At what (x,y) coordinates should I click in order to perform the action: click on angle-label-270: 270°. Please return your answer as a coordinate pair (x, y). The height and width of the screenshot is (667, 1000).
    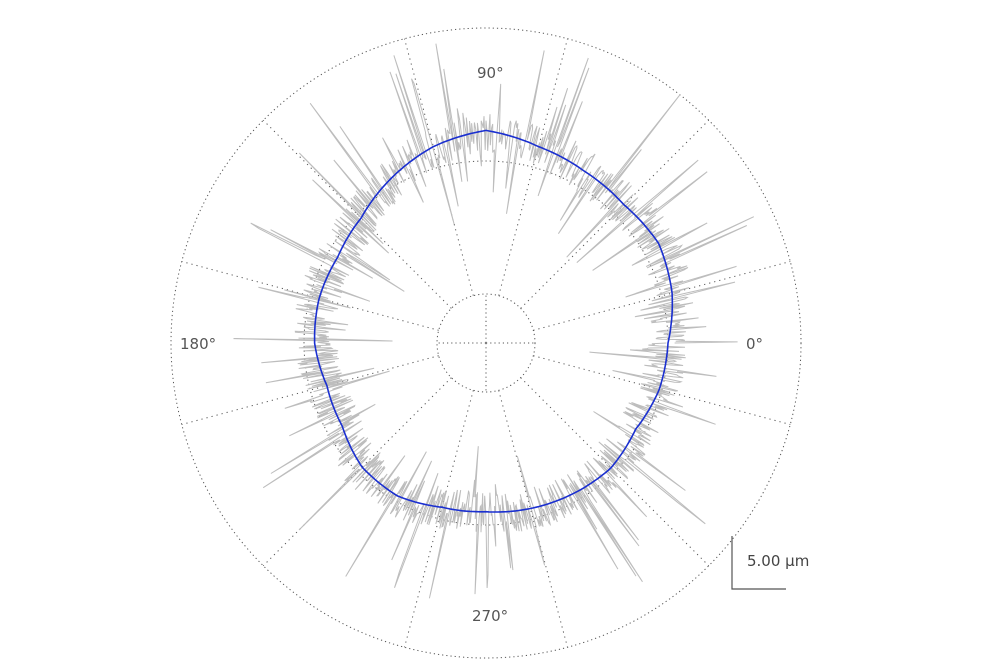
    Looking at the image, I should click on (490, 616).